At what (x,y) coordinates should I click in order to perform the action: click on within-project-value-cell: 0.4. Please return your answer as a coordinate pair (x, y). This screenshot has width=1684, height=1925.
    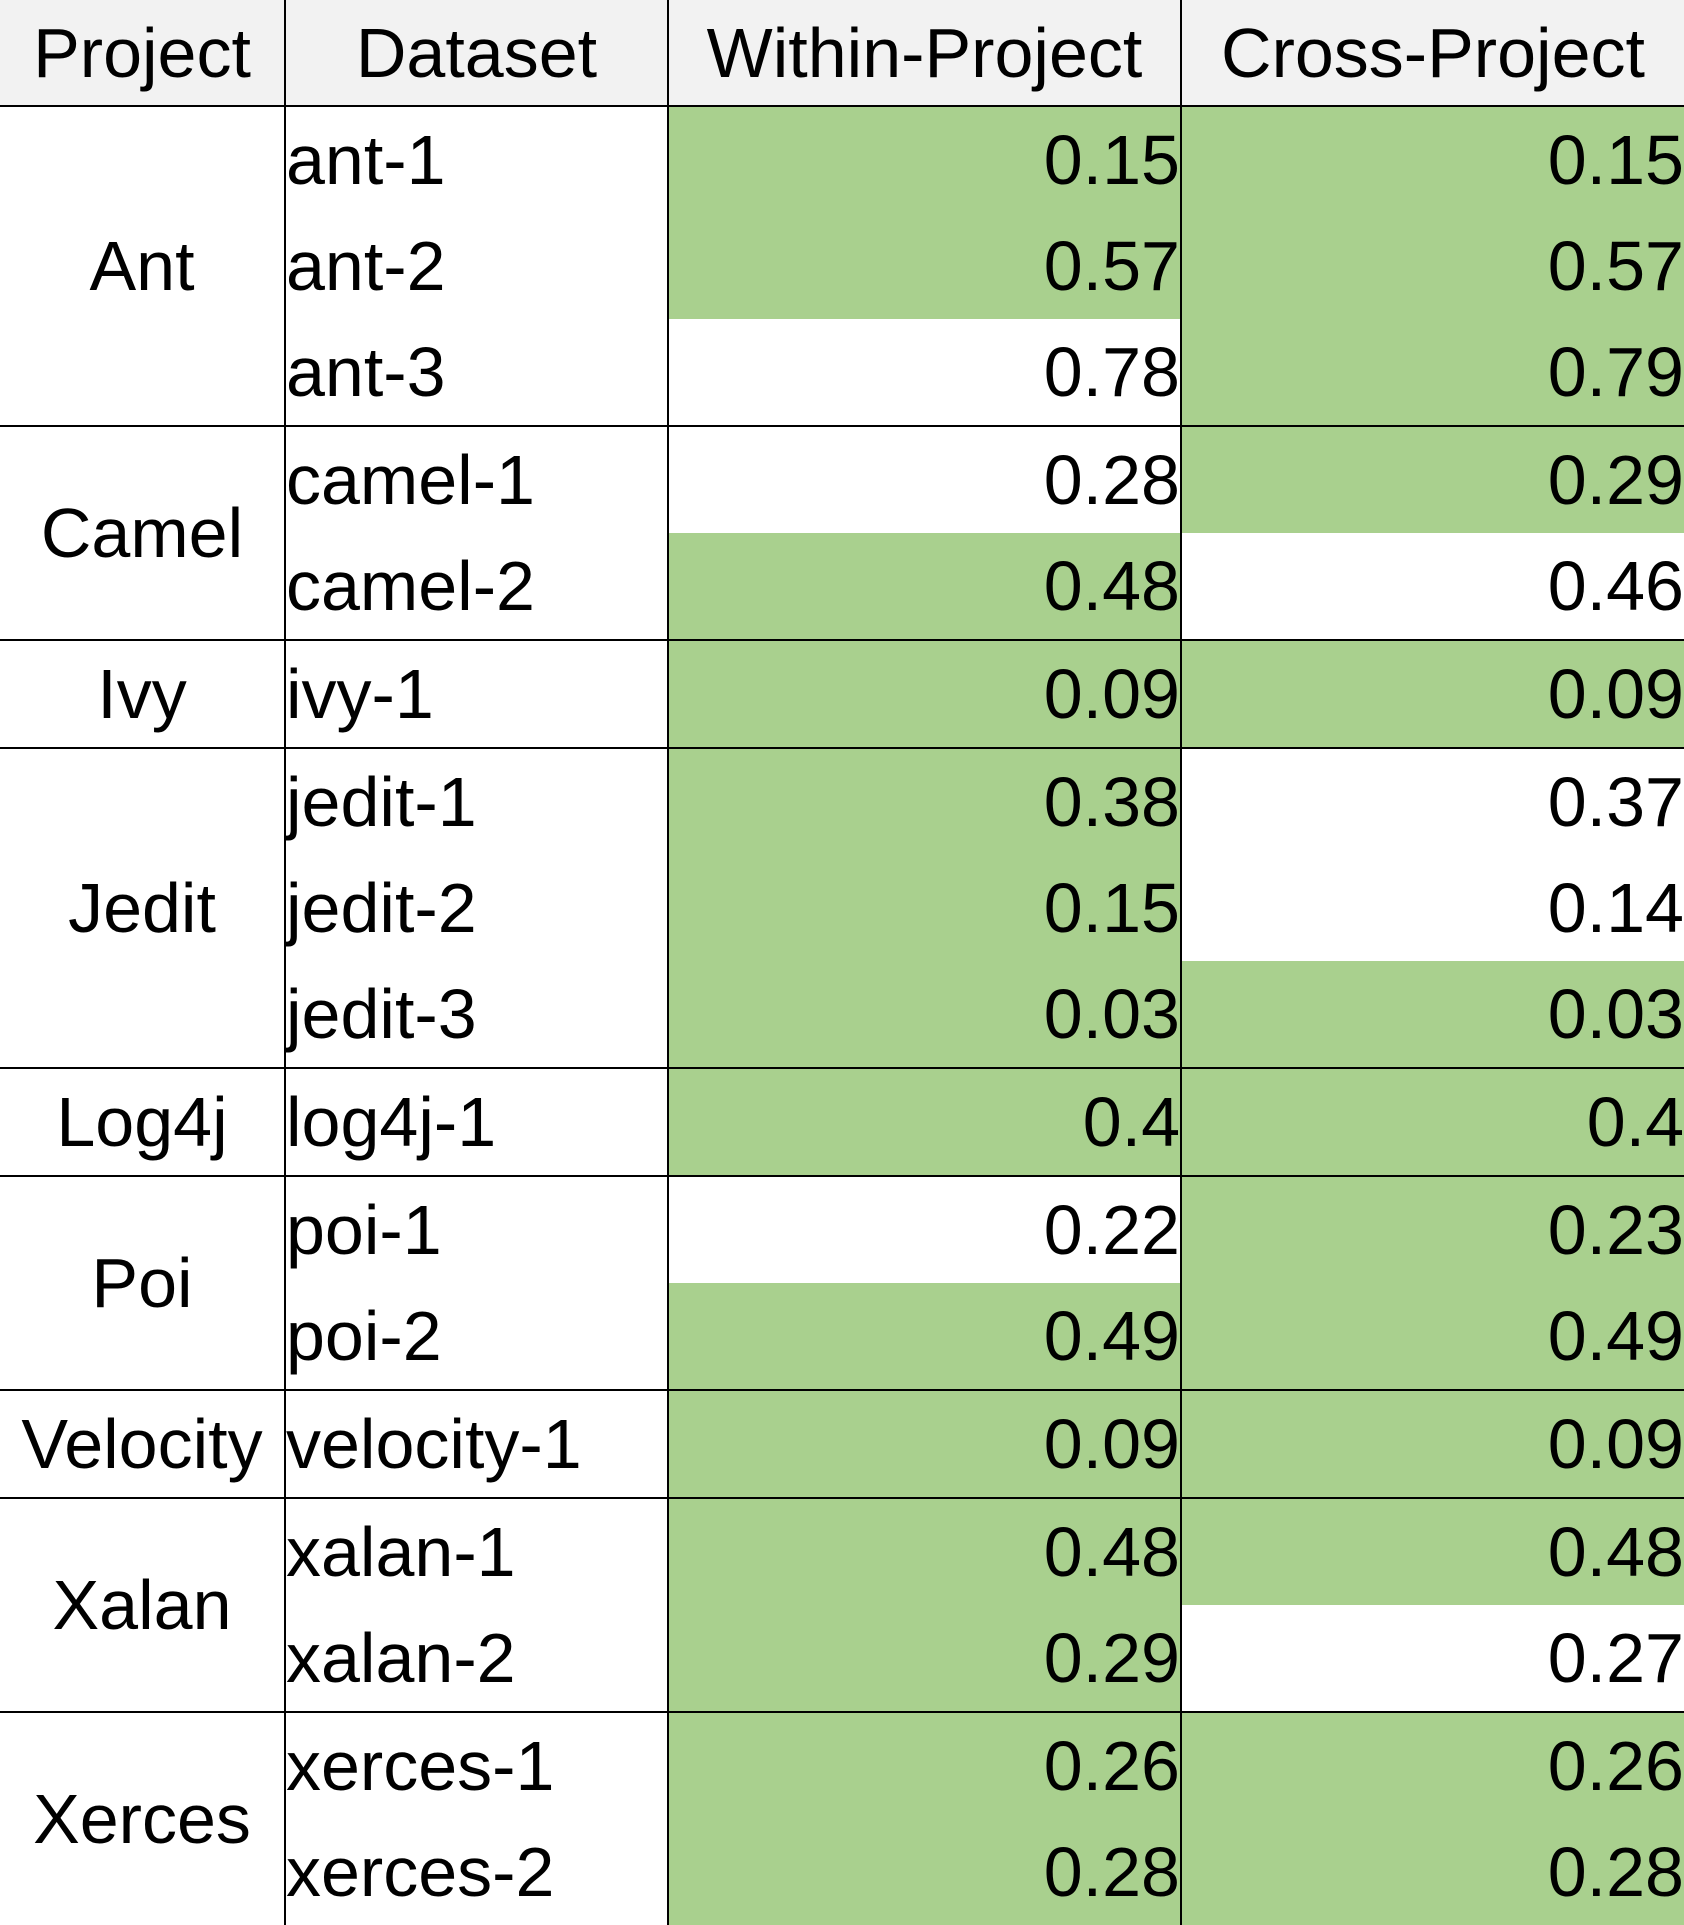
    Looking at the image, I should click on (925, 1121).